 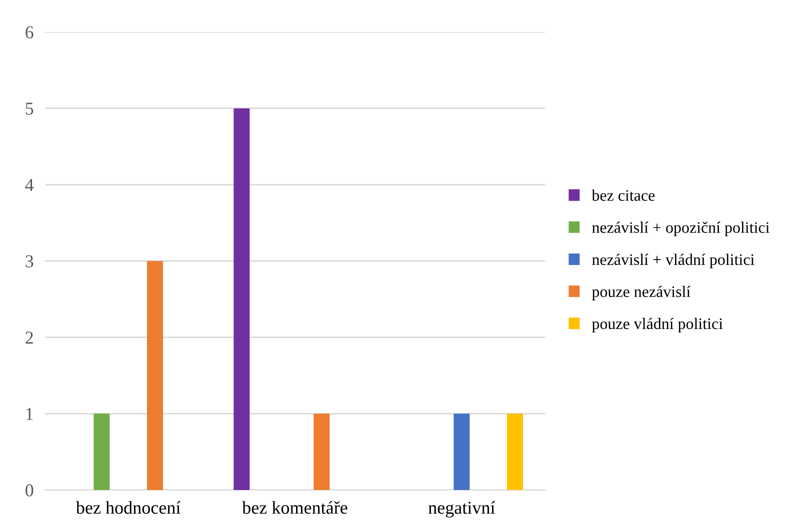 What do you see at coordinates (681, 229) in the screenshot?
I see `legend-label: nezávislí + opoziční politici` at bounding box center [681, 229].